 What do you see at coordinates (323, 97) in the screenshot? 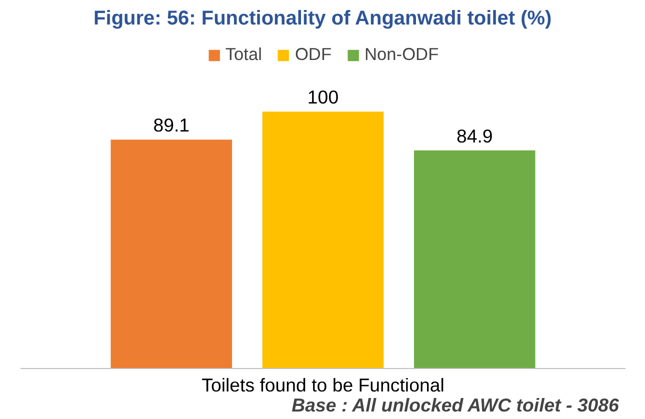
I see `data-label: 100` at bounding box center [323, 97].